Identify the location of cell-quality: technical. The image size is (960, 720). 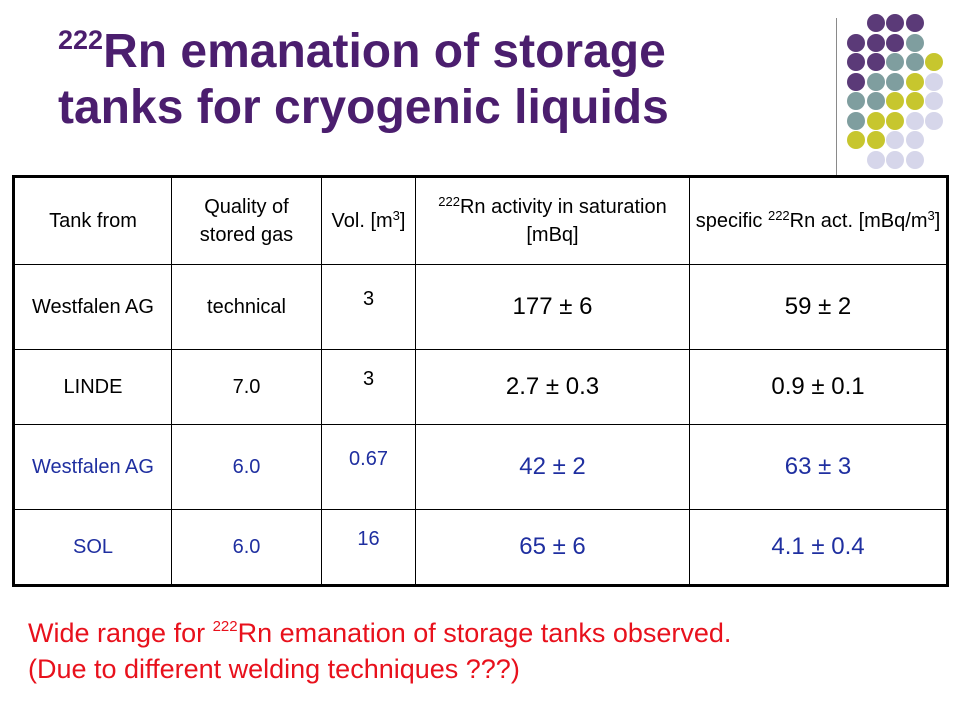
(246, 307).